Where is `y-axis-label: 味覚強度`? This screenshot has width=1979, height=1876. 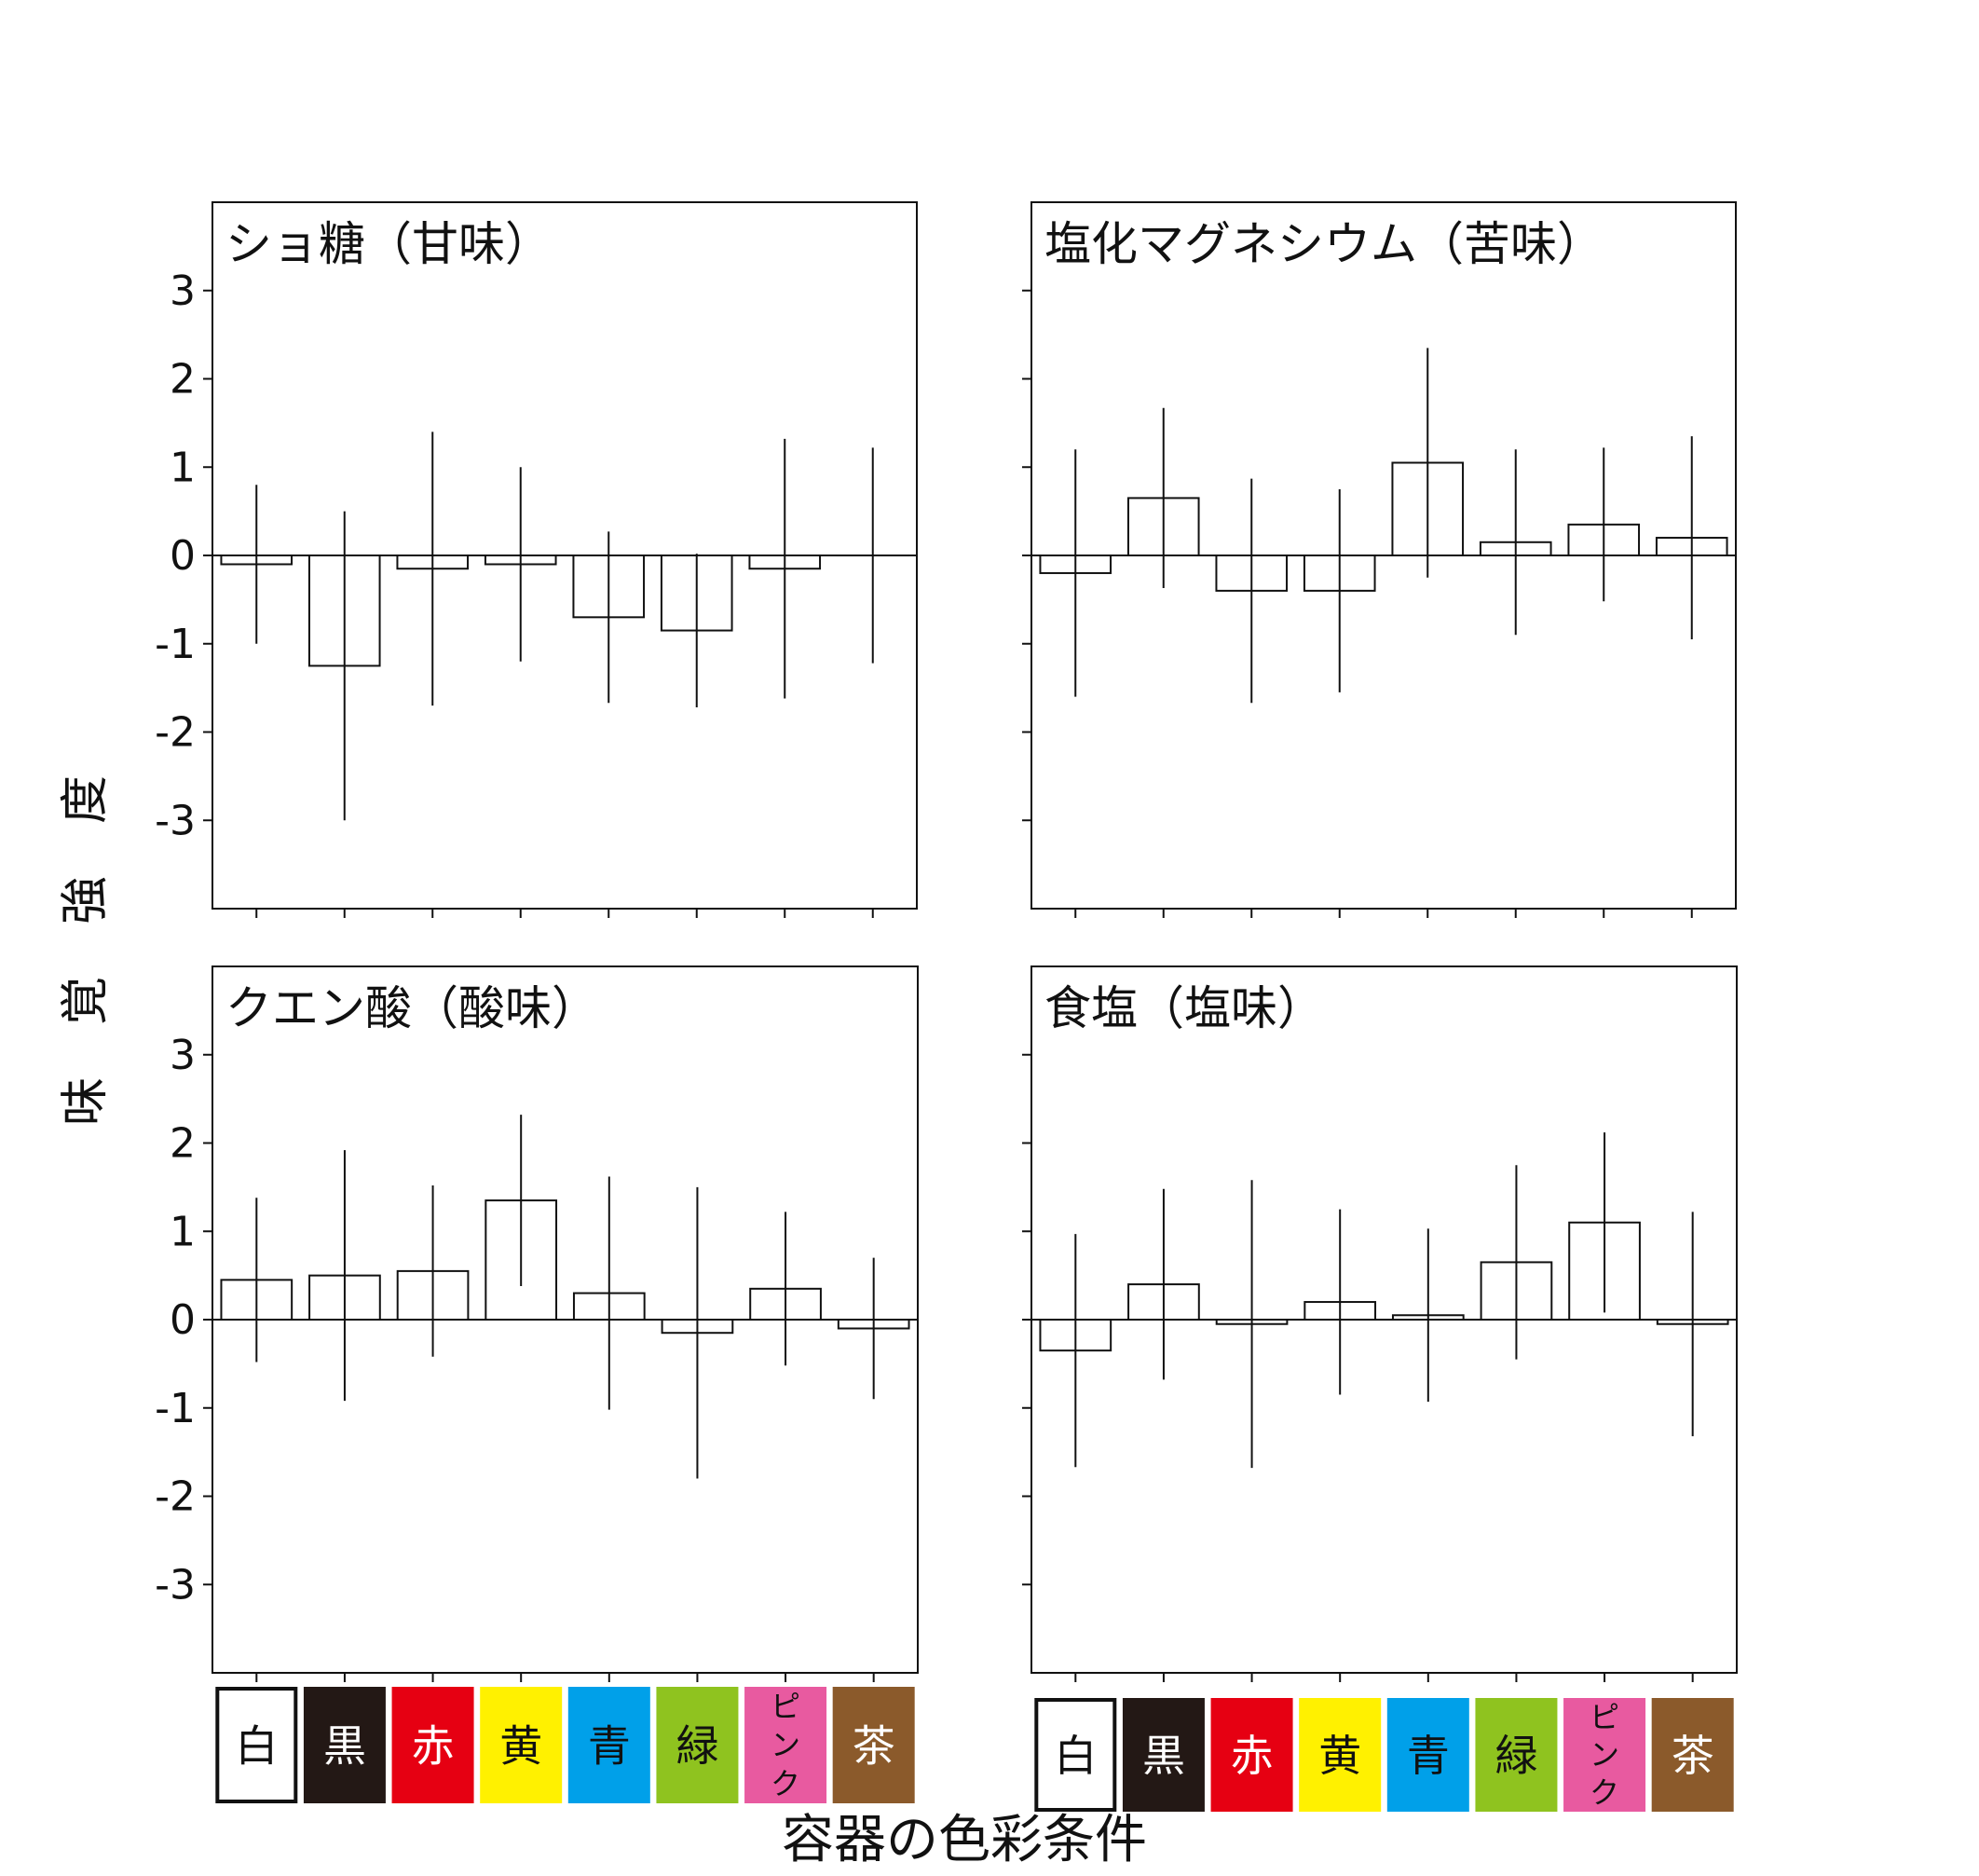 y-axis-label: 味覚強度 is located at coordinates (86, 925).